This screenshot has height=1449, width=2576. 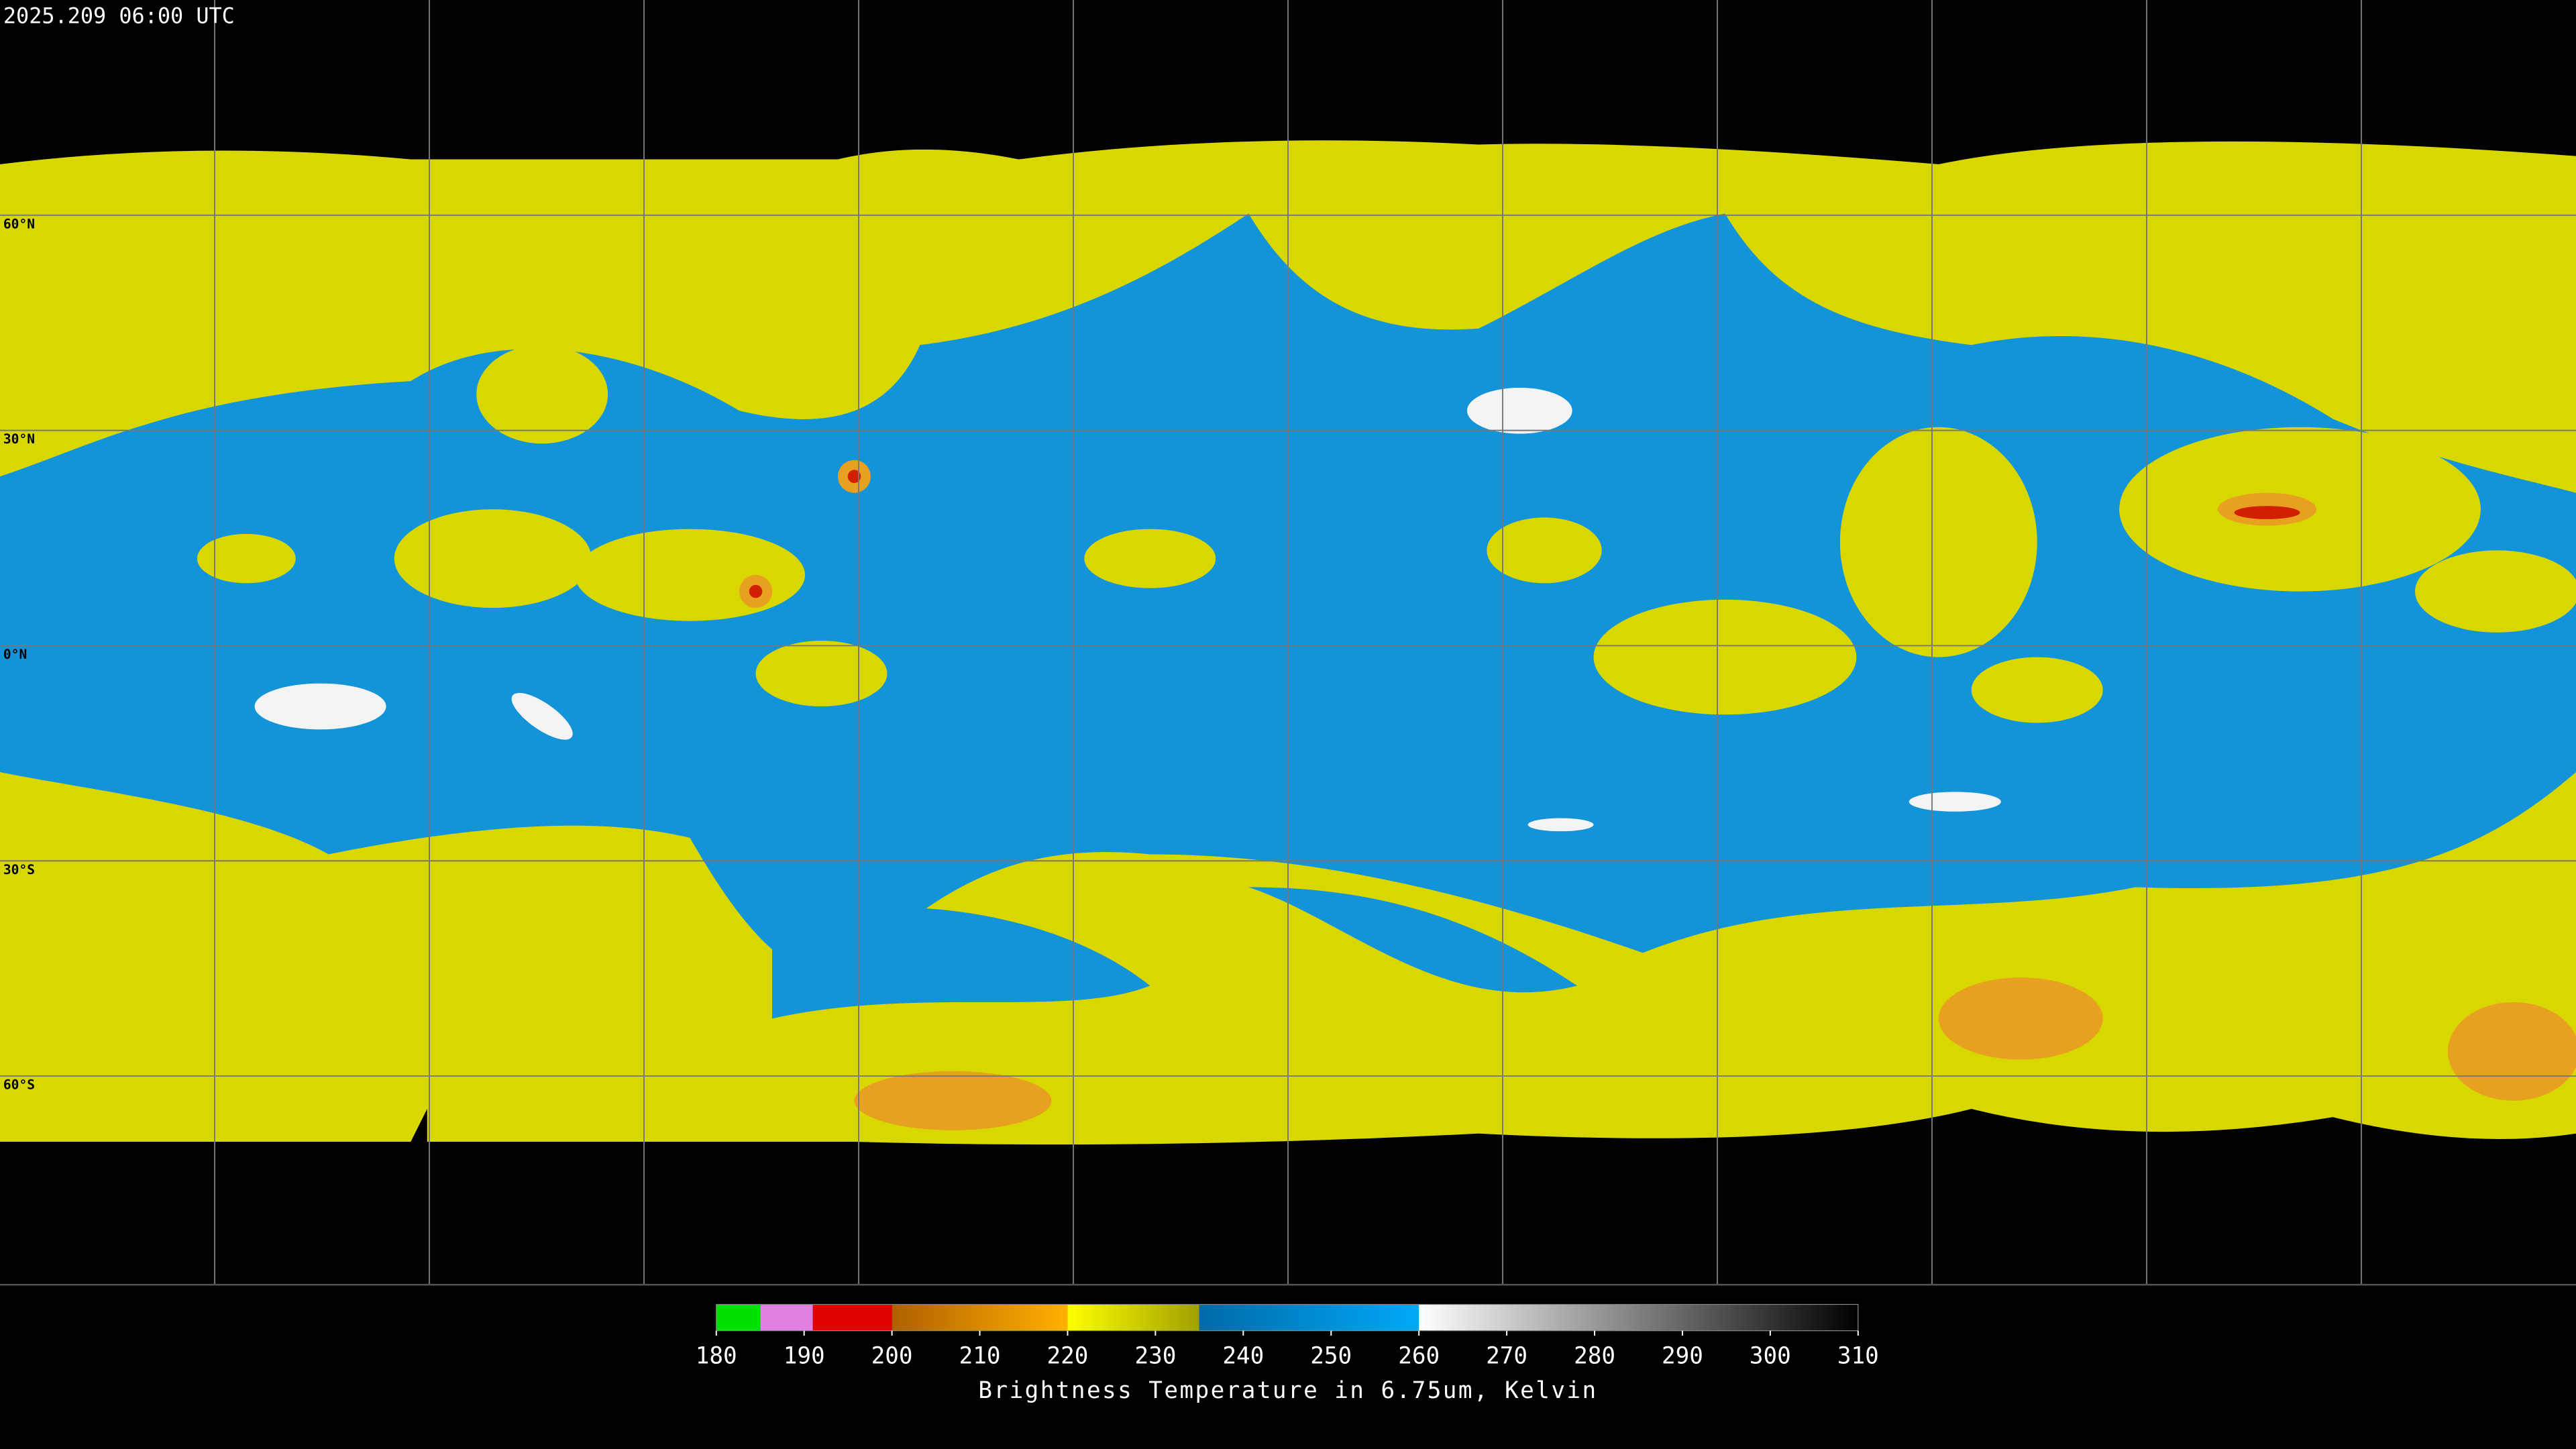 What do you see at coordinates (119, 15) in the screenshot?
I see `timestamp: 2025.209 06:00 UTC` at bounding box center [119, 15].